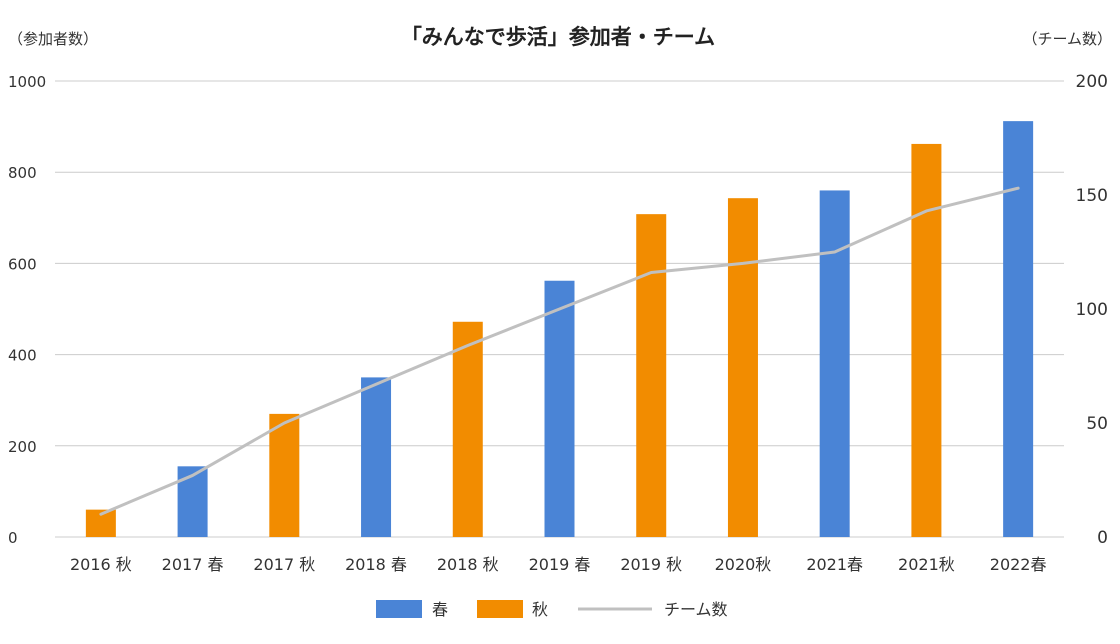 The width and height of the screenshot is (1120, 644). What do you see at coordinates (284, 564) in the screenshot?
I see `category-label: 2017 秋` at bounding box center [284, 564].